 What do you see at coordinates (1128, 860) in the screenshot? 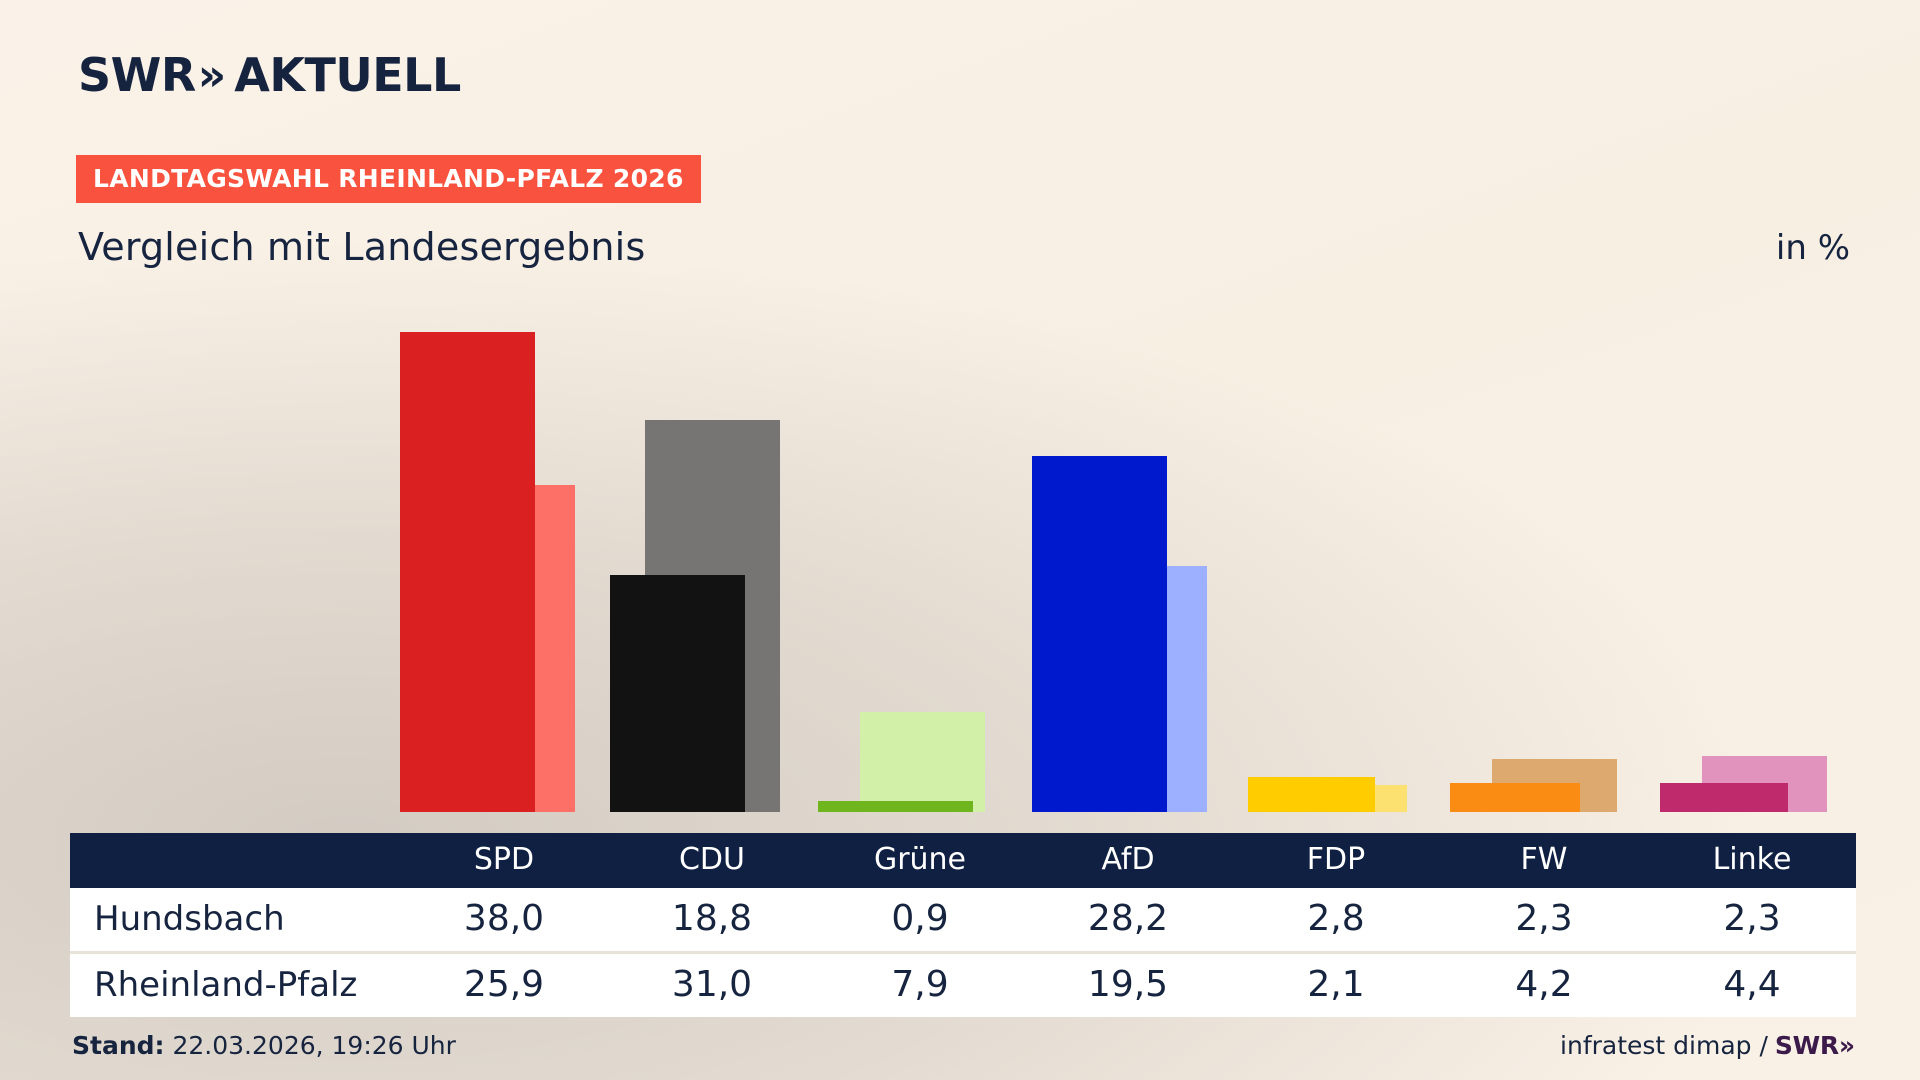
I see `header-afd: AfD` at bounding box center [1128, 860].